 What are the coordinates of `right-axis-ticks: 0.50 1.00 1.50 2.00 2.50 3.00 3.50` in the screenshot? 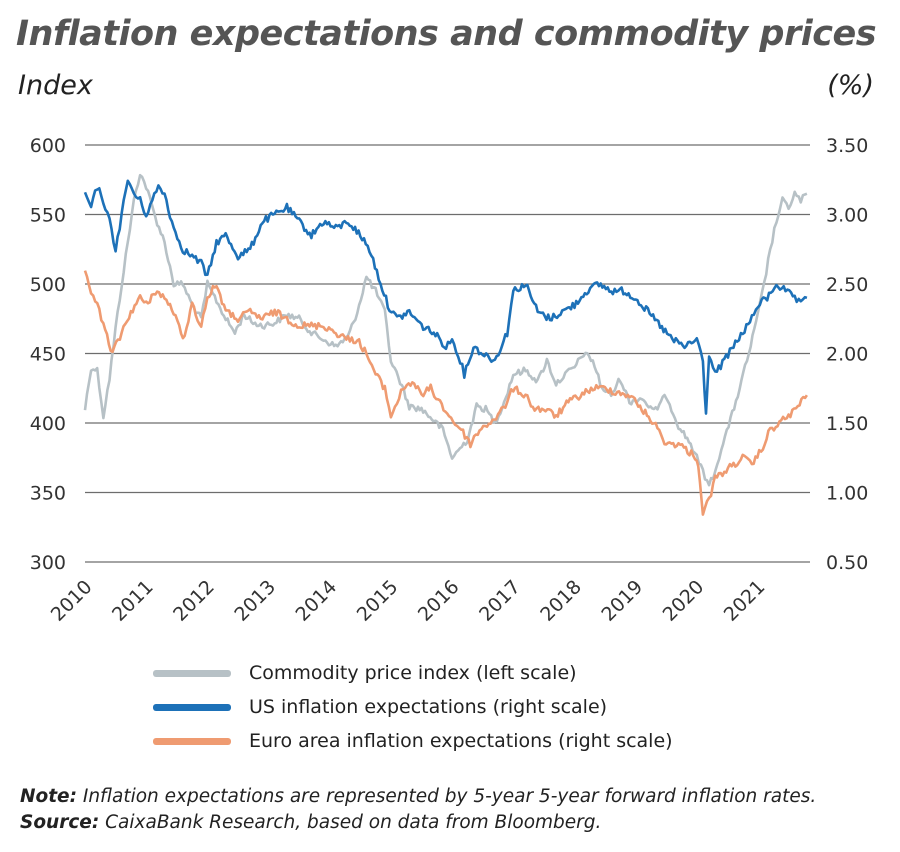 It's located at (847, 354).